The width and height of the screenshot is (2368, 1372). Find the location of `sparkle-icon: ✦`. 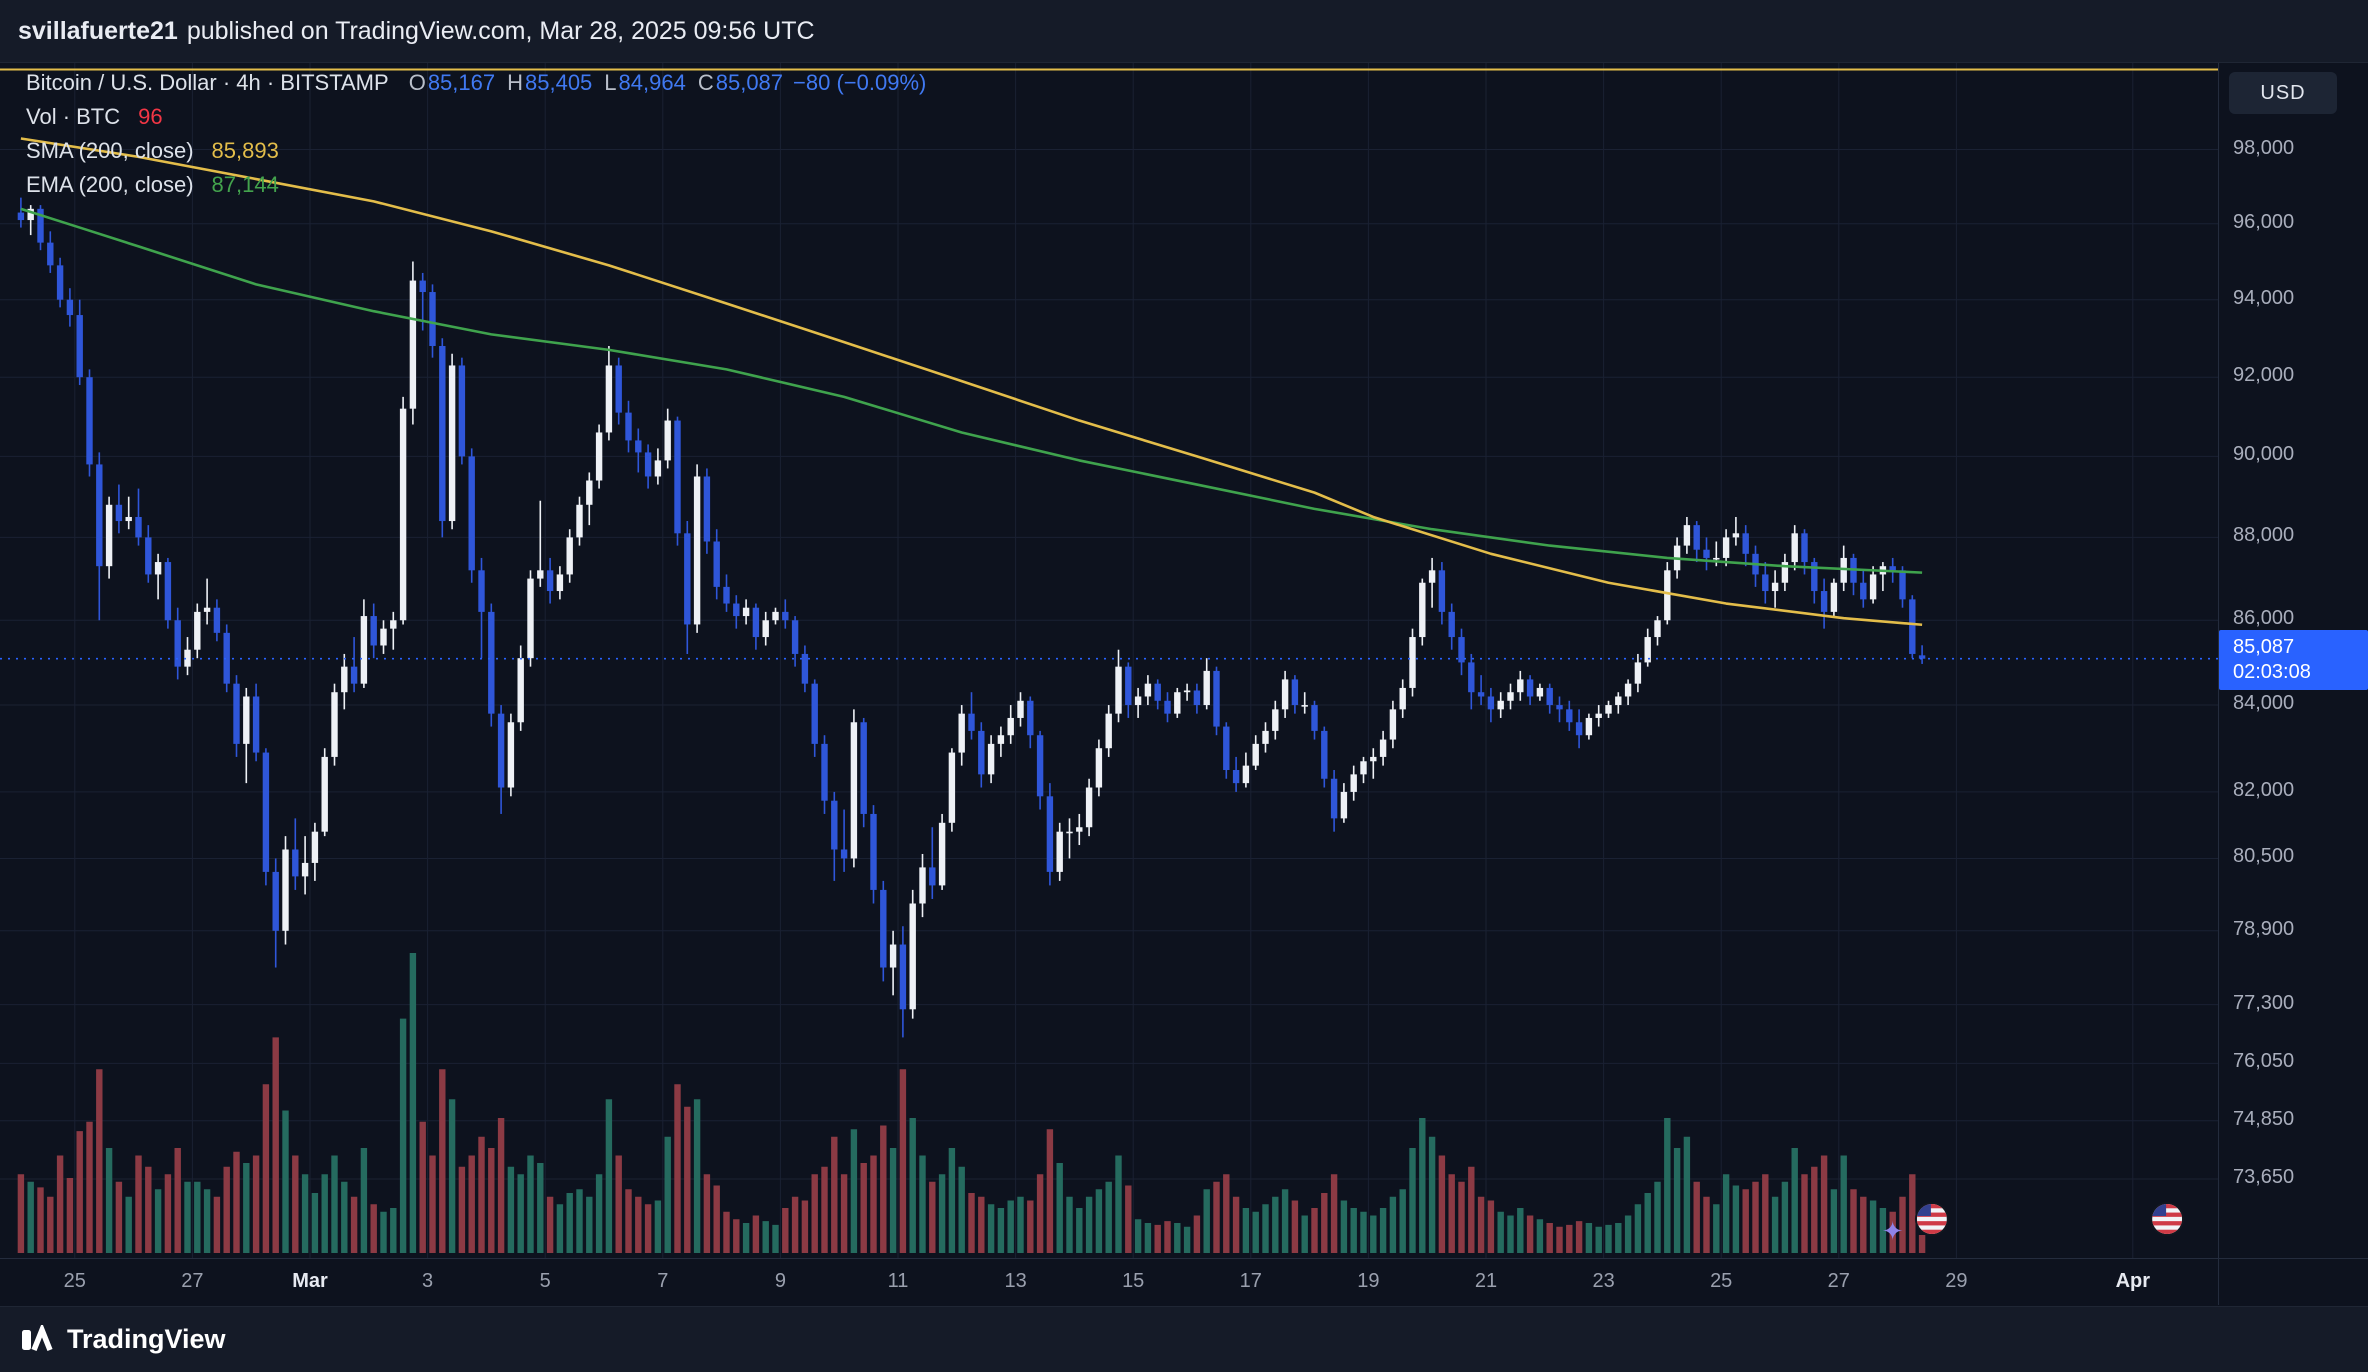

sparkle-icon: ✦ is located at coordinates (1893, 1231).